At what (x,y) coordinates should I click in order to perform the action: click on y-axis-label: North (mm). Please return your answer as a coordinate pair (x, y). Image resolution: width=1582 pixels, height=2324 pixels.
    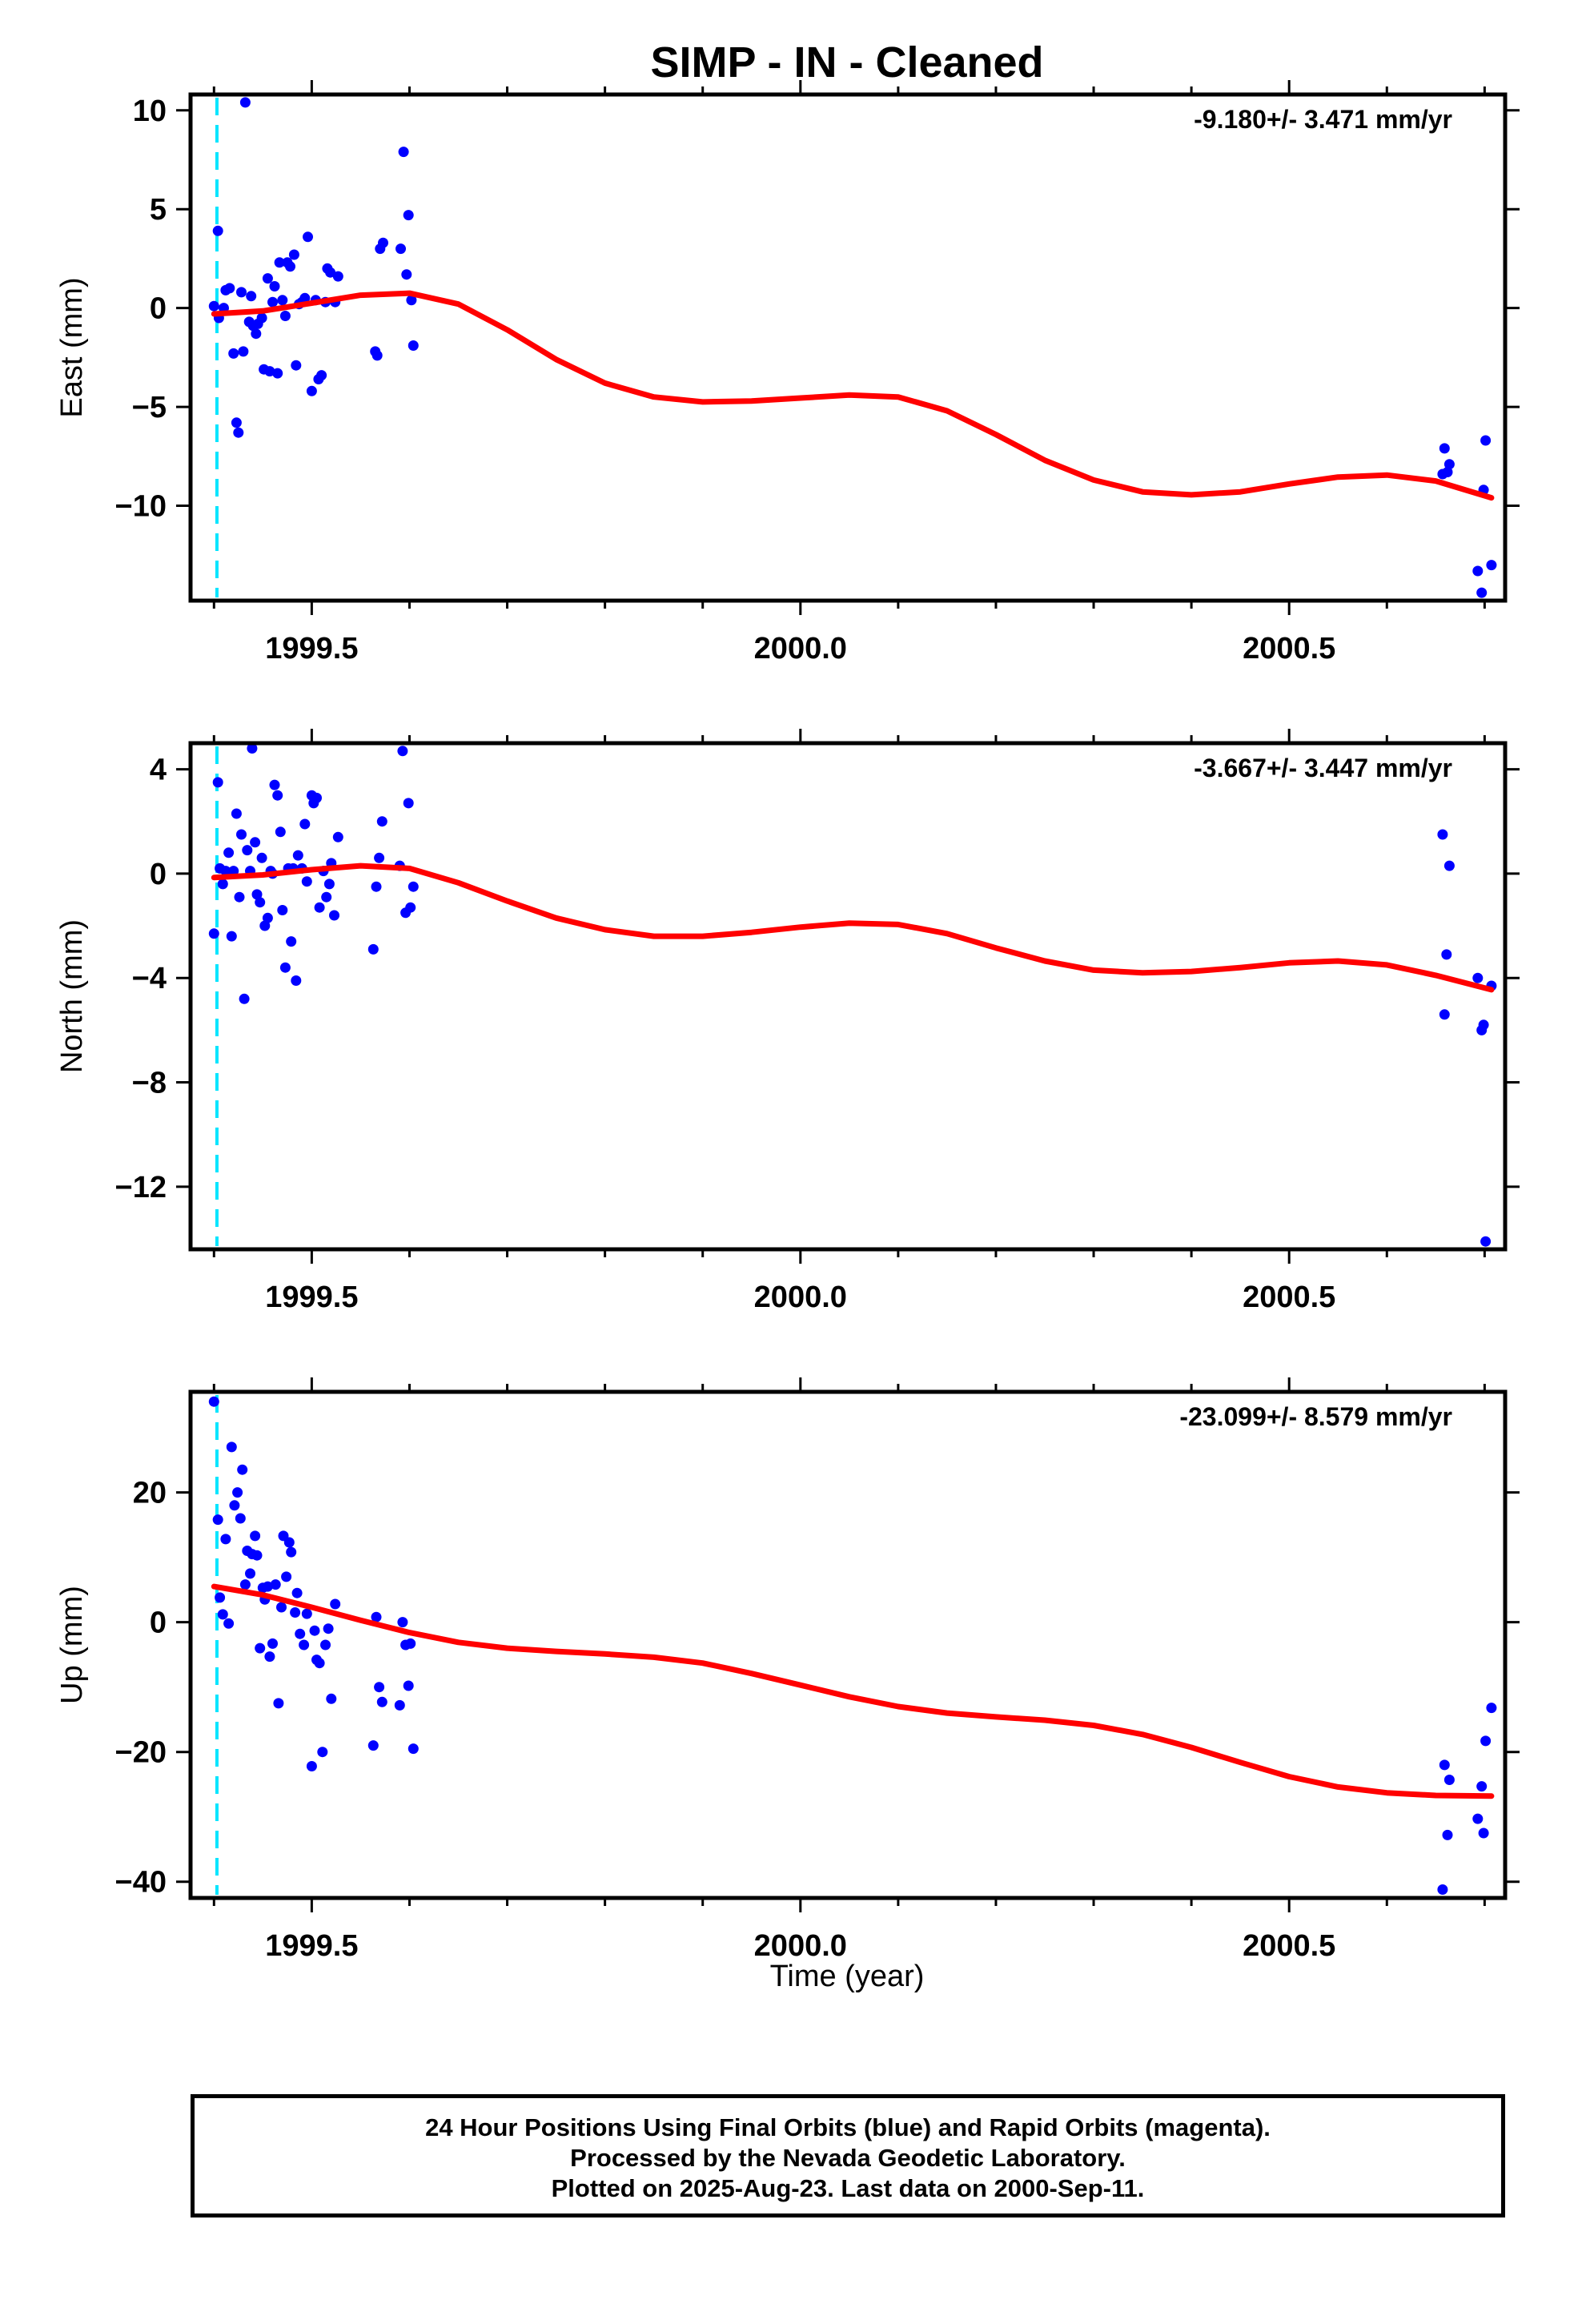
    Looking at the image, I should click on (72, 996).